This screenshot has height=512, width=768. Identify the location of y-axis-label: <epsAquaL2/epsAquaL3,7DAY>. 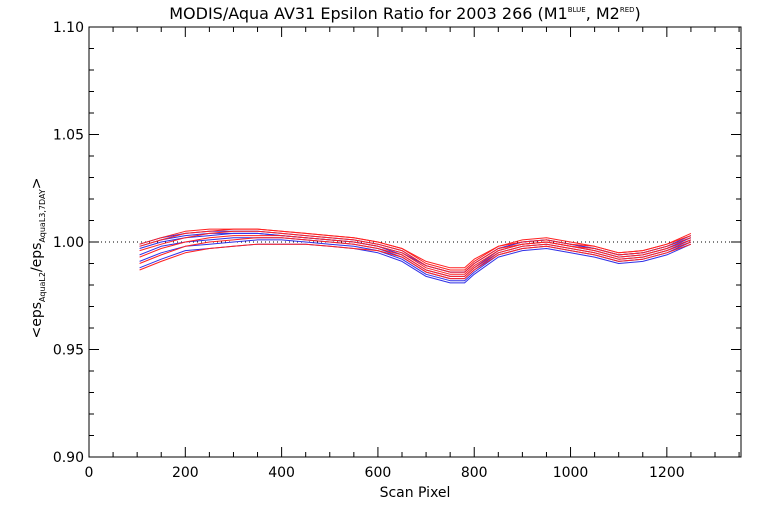
(38, 257).